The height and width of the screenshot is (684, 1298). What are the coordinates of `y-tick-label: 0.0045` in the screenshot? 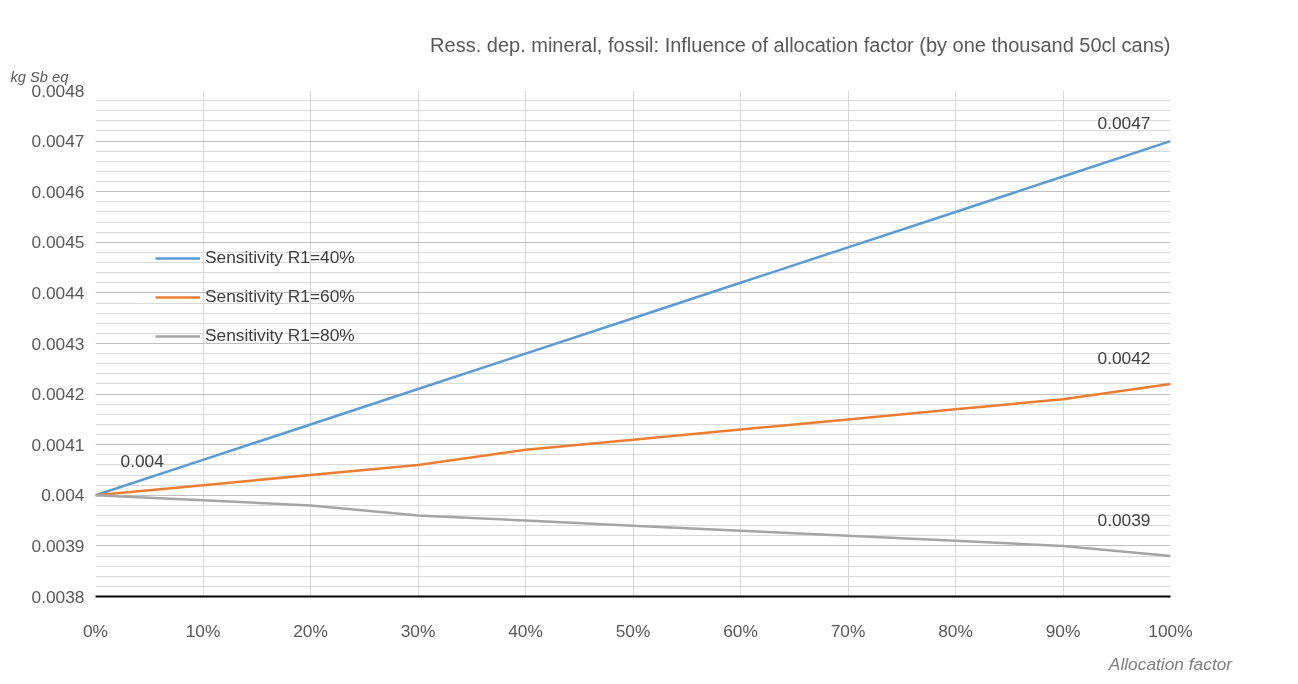 It's located at (58, 242).